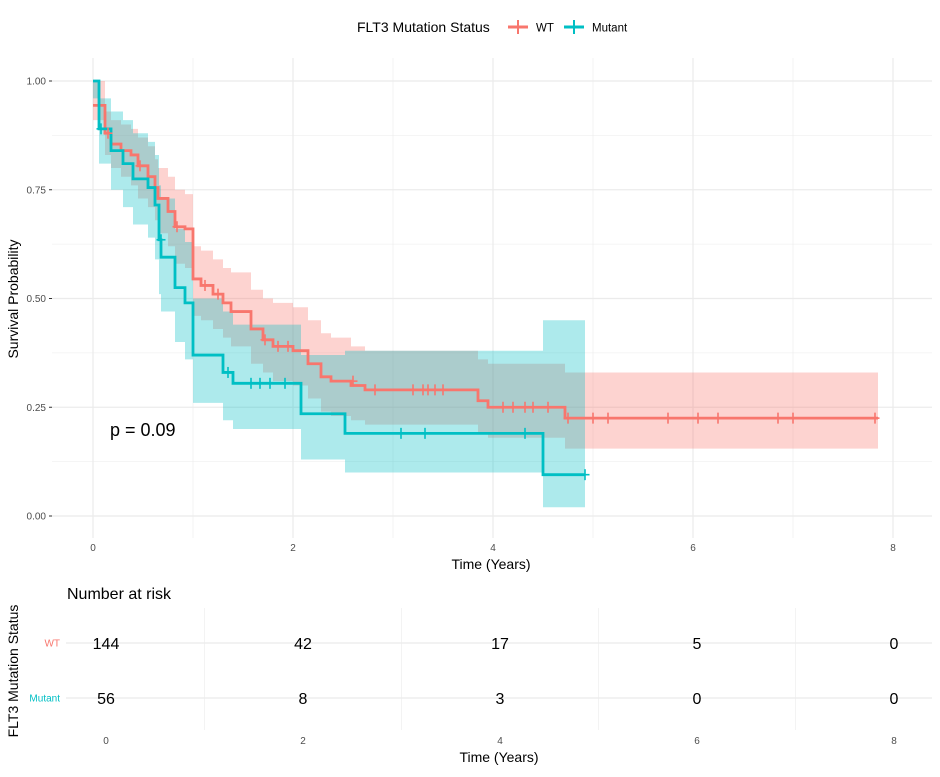  I want to click on risk-row-label-mutant: Mutant, so click(44, 699).